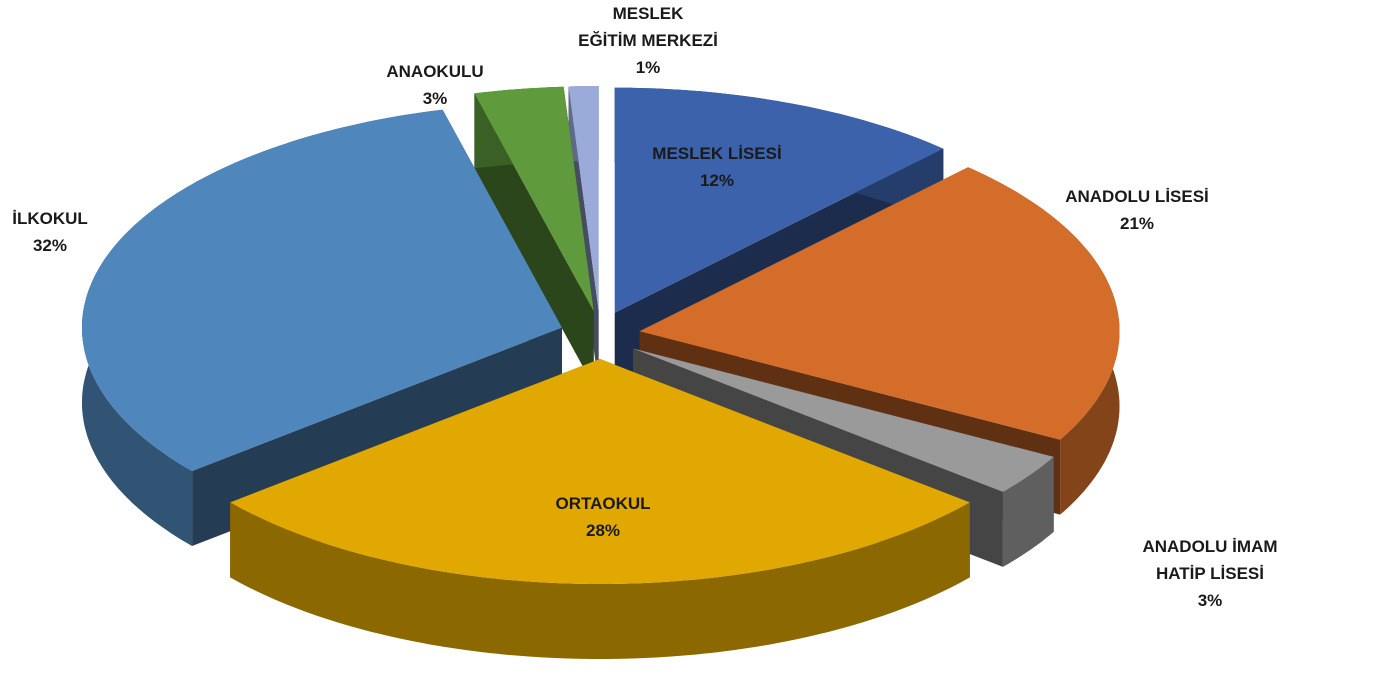 Image resolution: width=1387 pixels, height=675 pixels. What do you see at coordinates (716, 167) in the screenshot?
I see `data-label: MESLEK LİSESİ 12%` at bounding box center [716, 167].